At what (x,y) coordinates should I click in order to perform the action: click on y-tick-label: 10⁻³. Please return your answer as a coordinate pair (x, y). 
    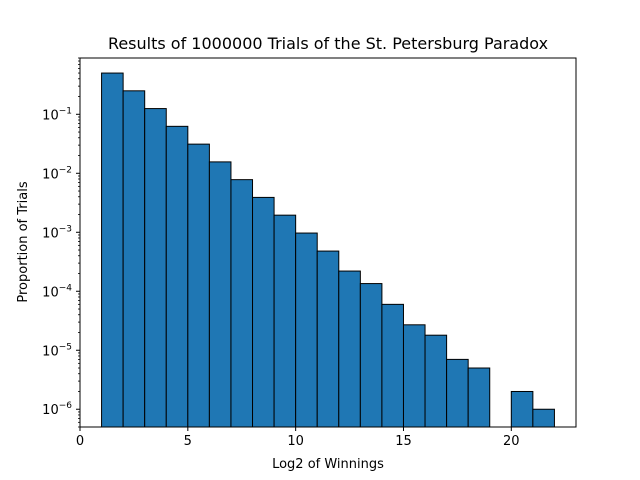
    Looking at the image, I should click on (57, 232).